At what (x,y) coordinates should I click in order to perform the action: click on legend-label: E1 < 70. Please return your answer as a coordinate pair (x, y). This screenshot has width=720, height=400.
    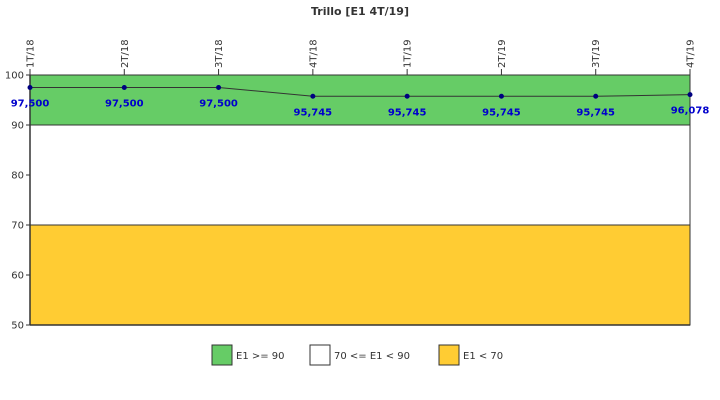
    Looking at the image, I should click on (483, 356).